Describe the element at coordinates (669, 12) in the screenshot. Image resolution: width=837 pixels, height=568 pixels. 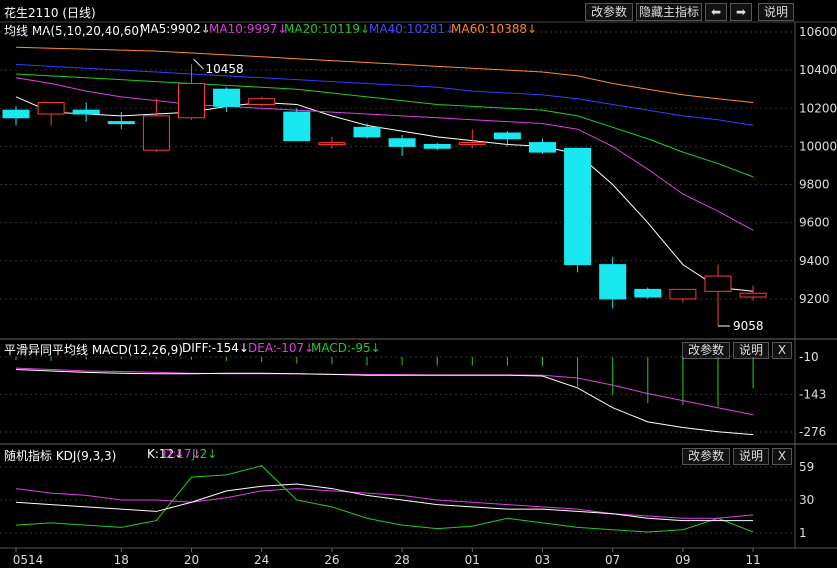
I see `hide-main-indicator-button: 隐藏主指标` at that location.